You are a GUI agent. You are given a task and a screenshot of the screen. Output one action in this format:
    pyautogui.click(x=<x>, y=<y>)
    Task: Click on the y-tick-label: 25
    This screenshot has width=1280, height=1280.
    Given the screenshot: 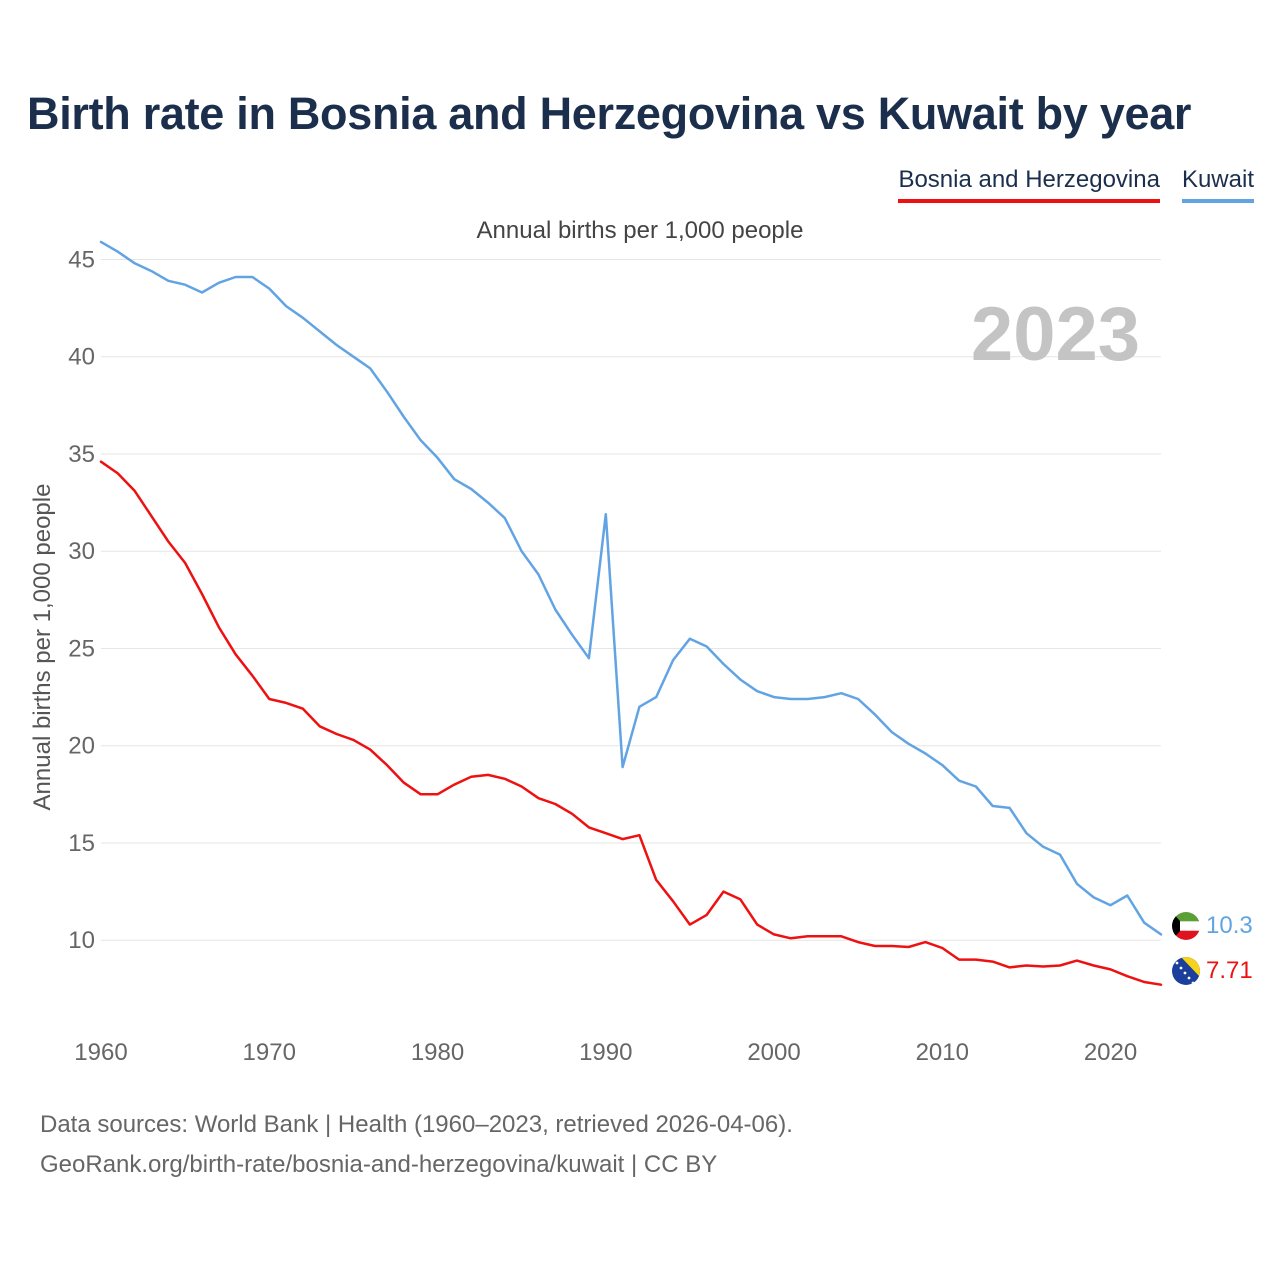 What is the action you would take?
    pyautogui.click(x=81, y=648)
    